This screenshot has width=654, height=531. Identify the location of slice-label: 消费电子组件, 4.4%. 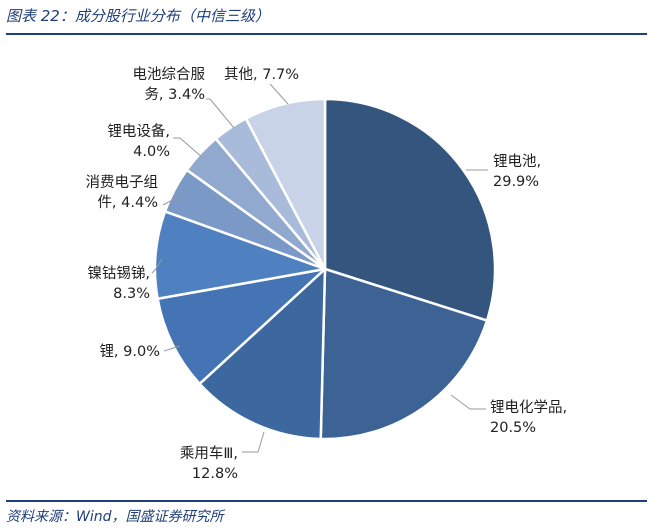
(122, 192).